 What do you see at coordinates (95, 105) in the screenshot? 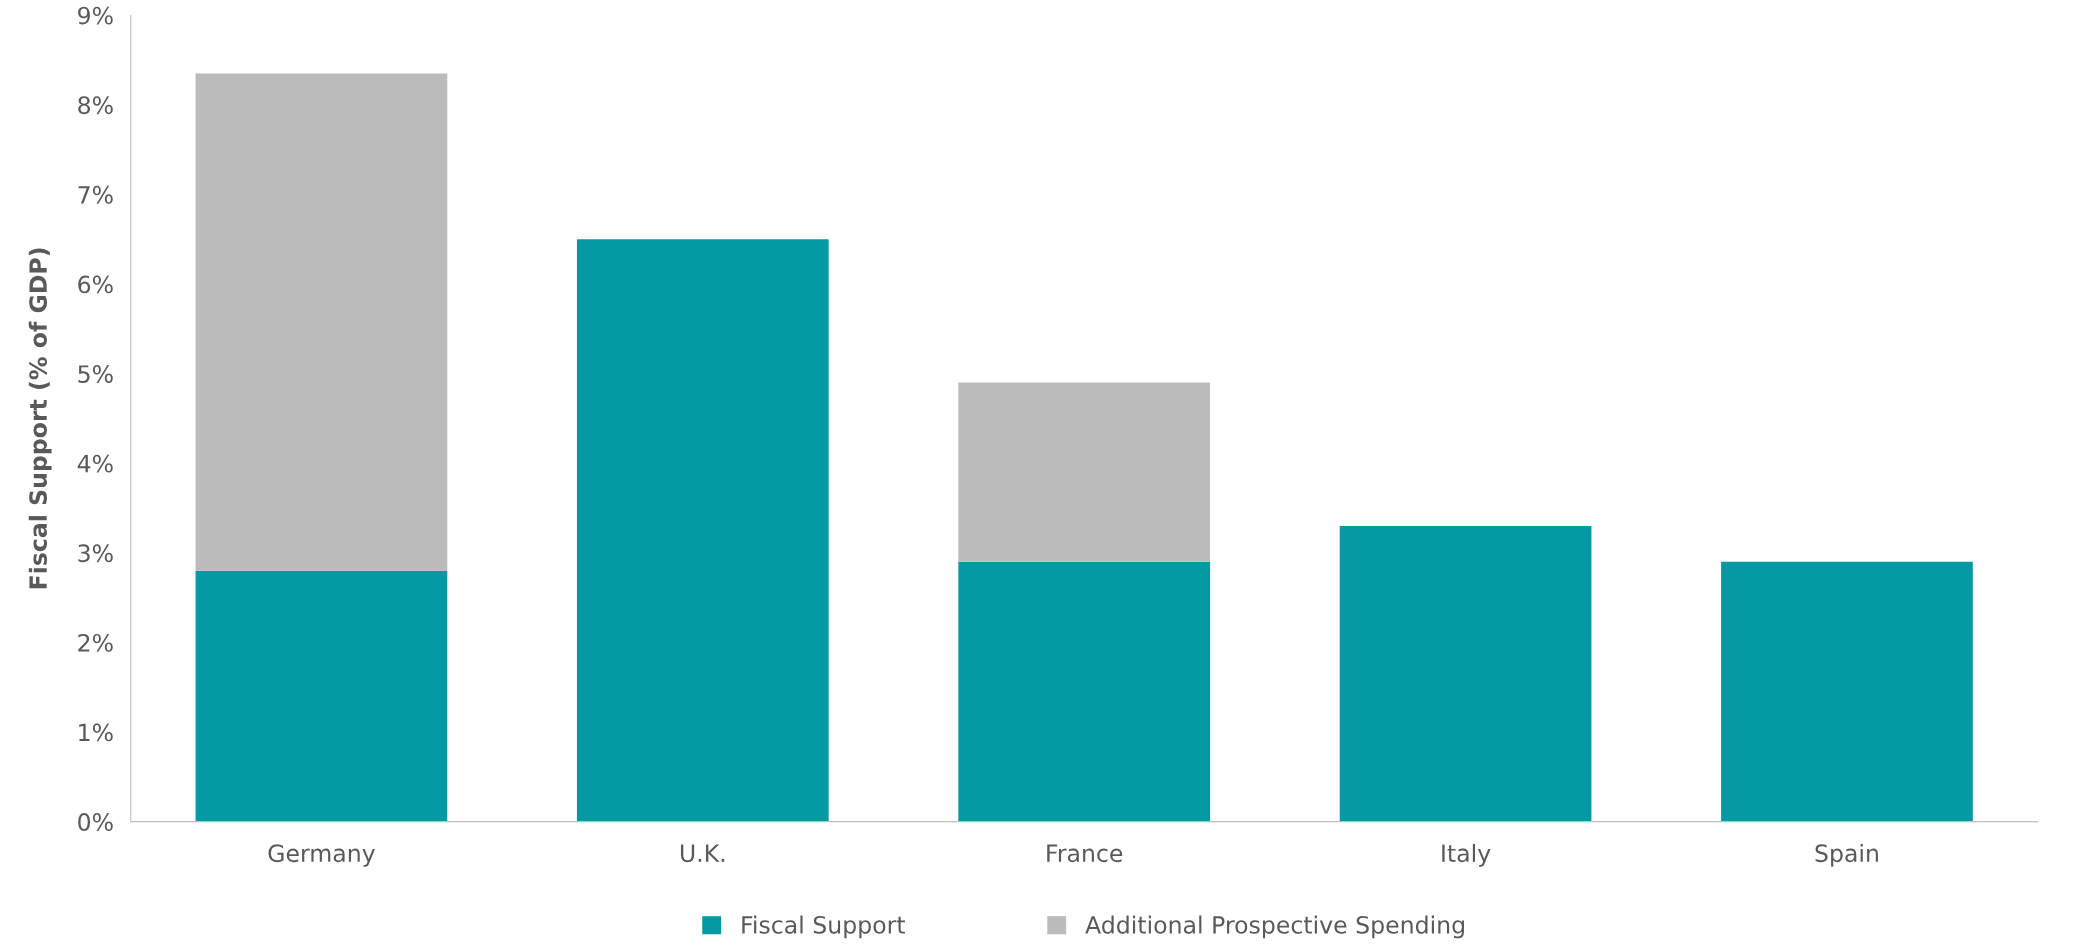
I see `y-tick-label: 8%` at bounding box center [95, 105].